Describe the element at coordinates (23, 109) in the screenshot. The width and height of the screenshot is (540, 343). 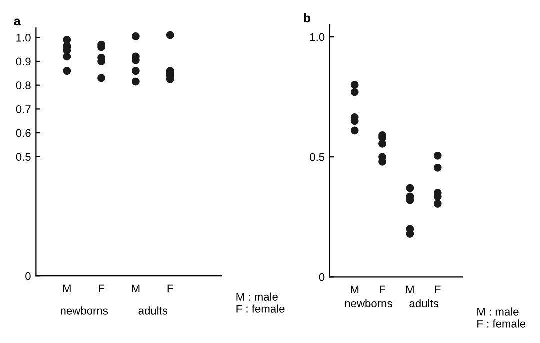
I see `y-tick-label: 0.7` at that location.